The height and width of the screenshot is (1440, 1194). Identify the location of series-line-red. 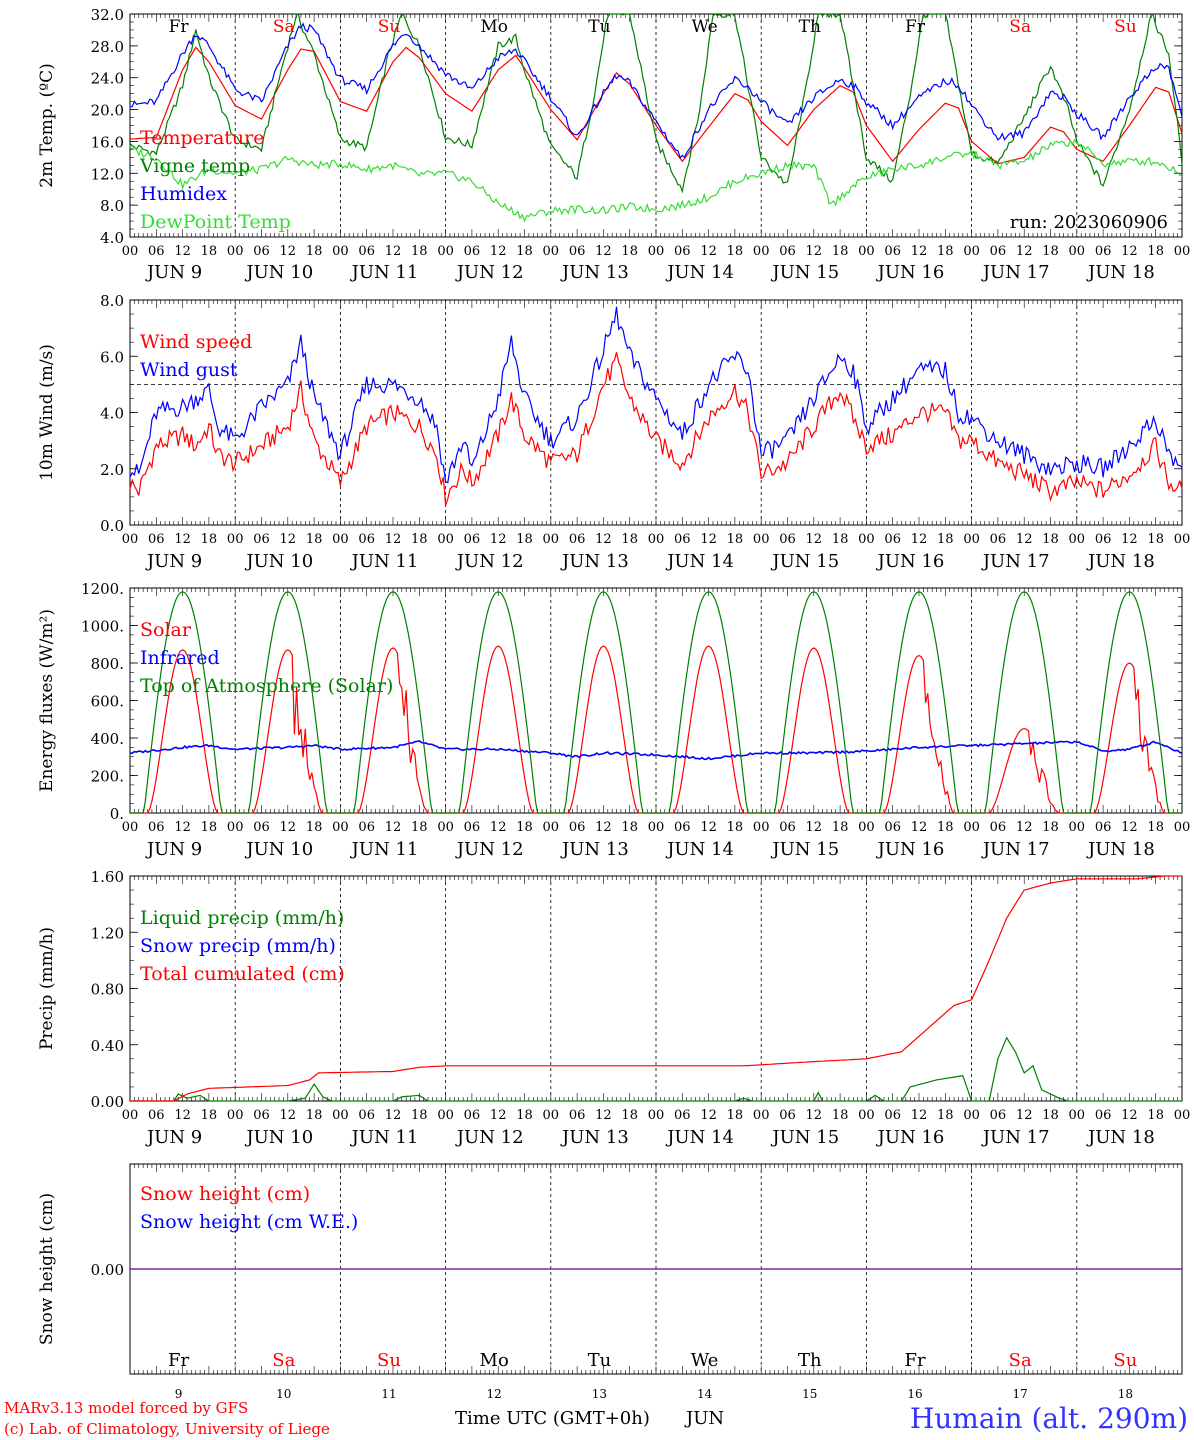
(656, 429).